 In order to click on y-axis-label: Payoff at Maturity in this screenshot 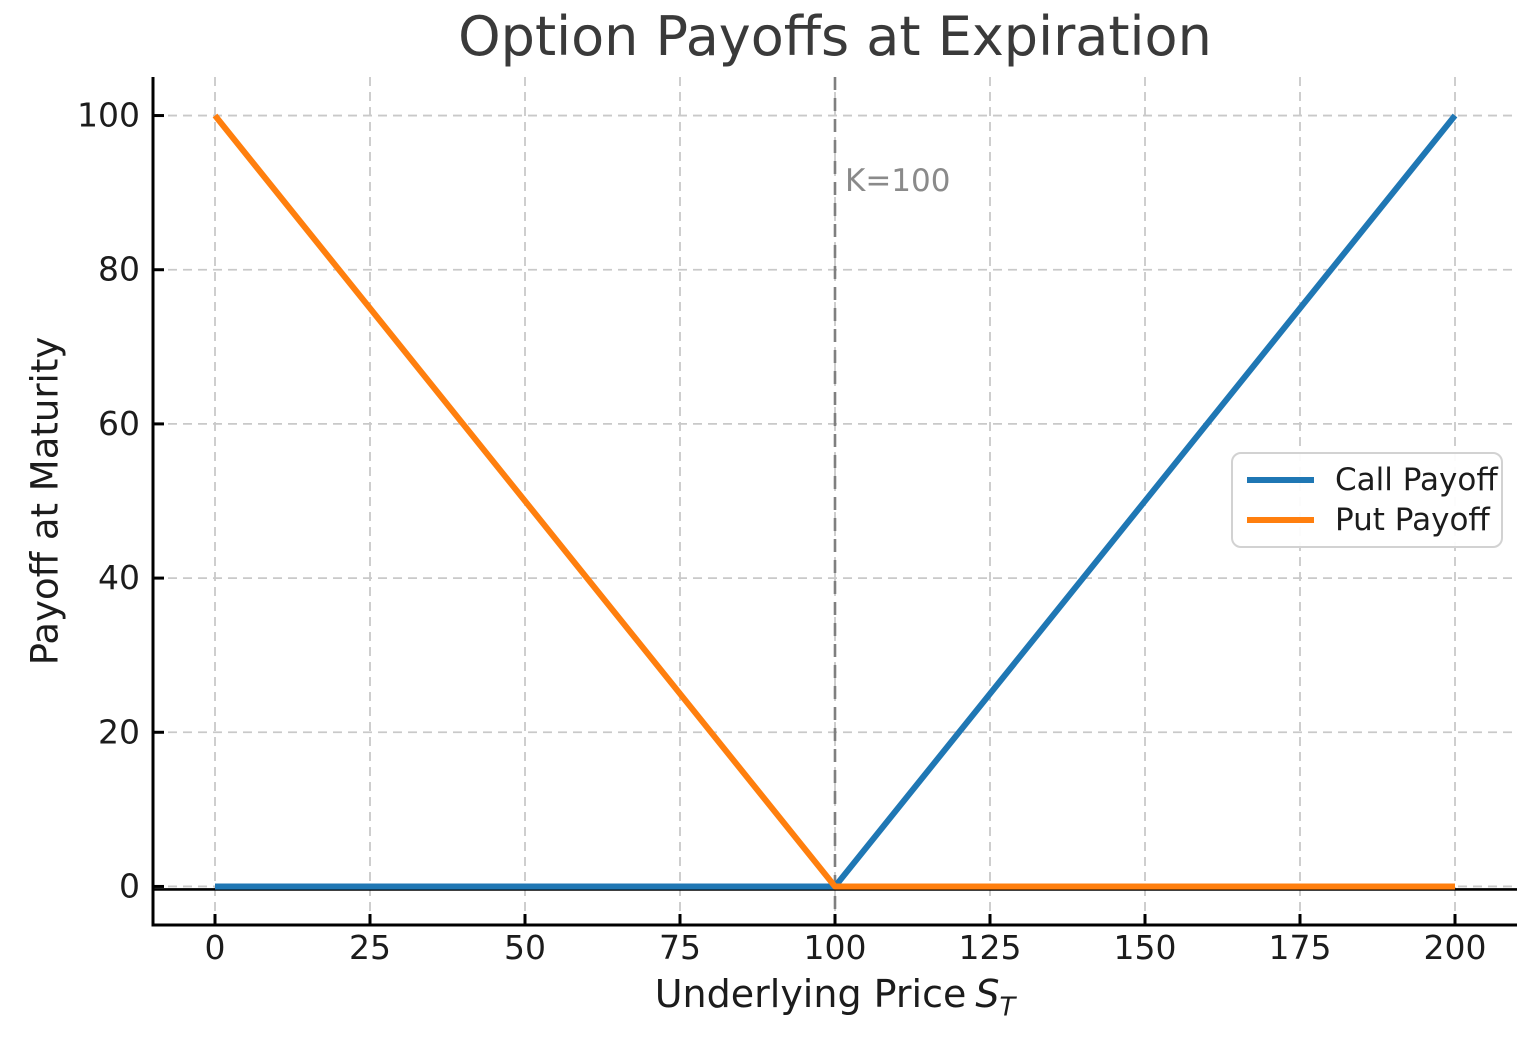, I will do `click(45, 501)`.